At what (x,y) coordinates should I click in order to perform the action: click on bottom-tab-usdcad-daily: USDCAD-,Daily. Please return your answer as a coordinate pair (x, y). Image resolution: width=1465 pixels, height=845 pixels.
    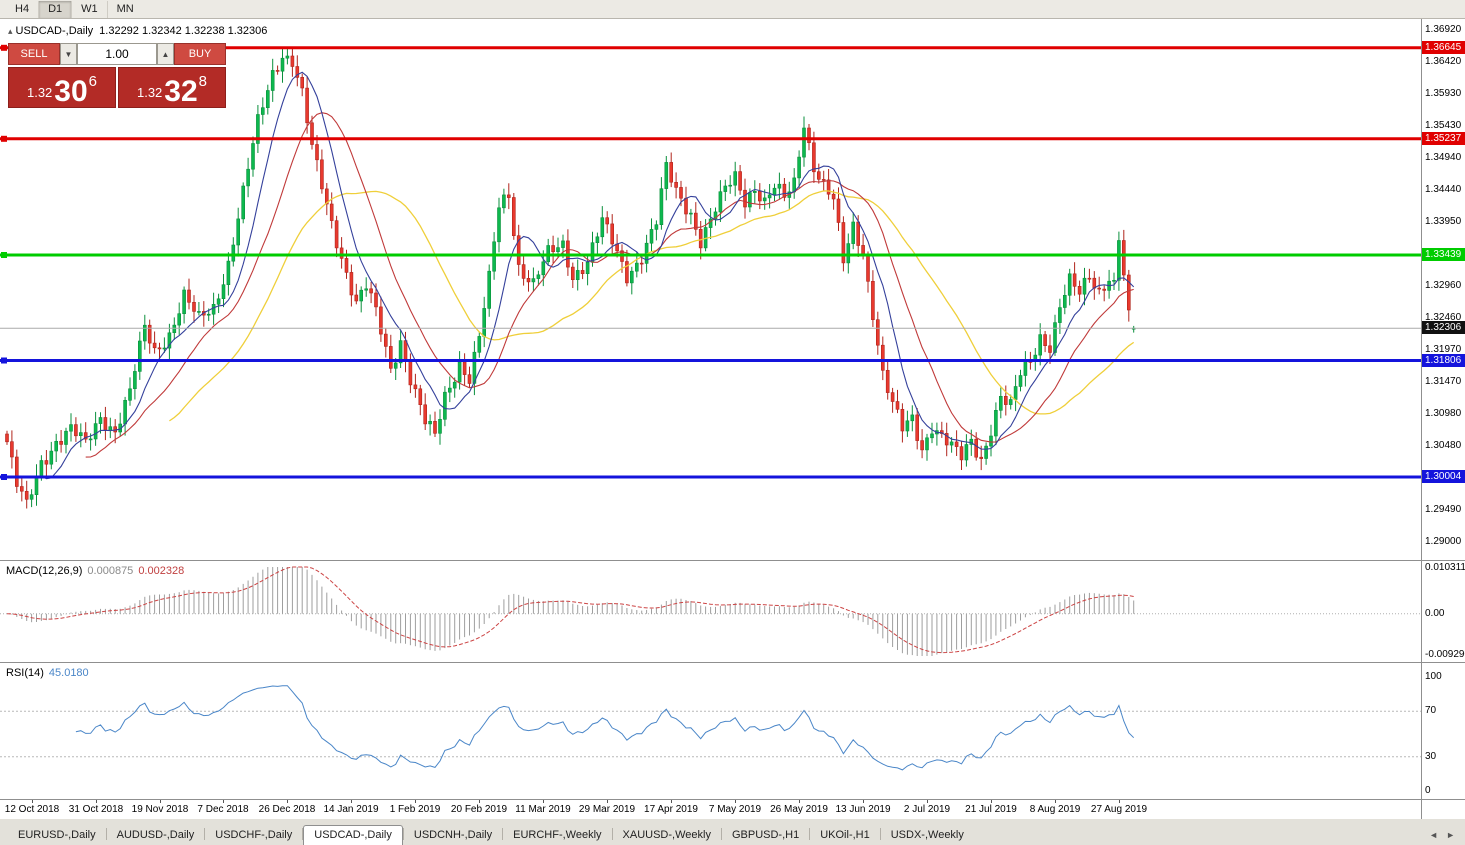
    Looking at the image, I should click on (353, 835).